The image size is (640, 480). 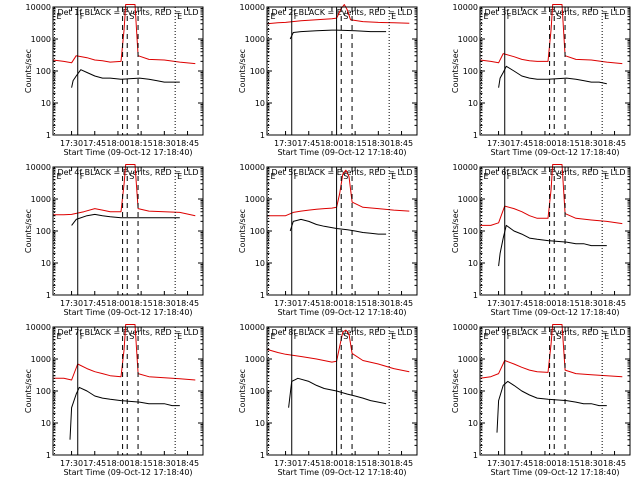 What do you see at coordinates (341, 172) in the screenshot?
I see `panel-title: Det 5f BLACK = Events, RED = LLD` at bounding box center [341, 172].